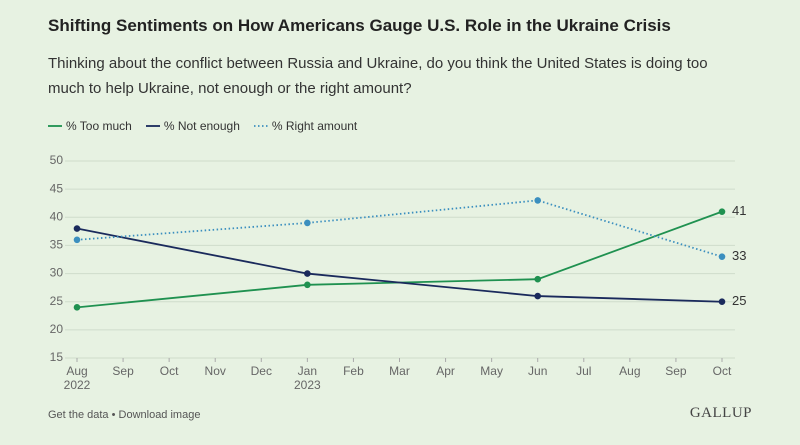  What do you see at coordinates (739, 300) in the screenshot?
I see `end-label: 25` at bounding box center [739, 300].